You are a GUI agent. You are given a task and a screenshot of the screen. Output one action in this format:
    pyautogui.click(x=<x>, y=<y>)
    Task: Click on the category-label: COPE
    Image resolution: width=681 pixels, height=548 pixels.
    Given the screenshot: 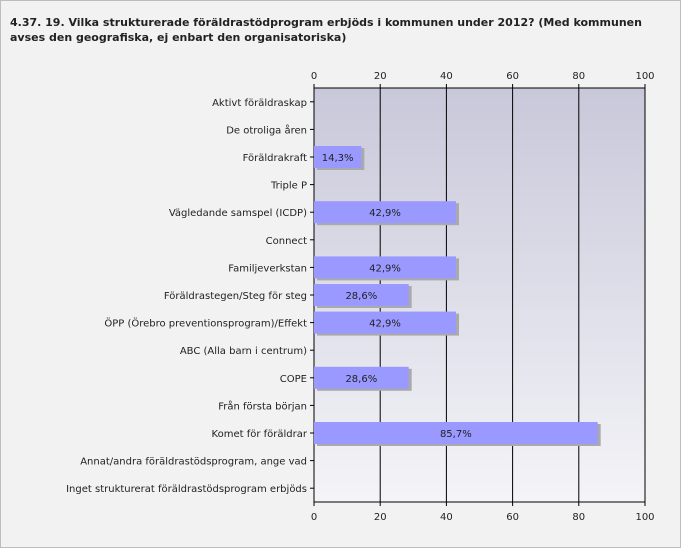 What is the action you would take?
    pyautogui.click(x=293, y=379)
    